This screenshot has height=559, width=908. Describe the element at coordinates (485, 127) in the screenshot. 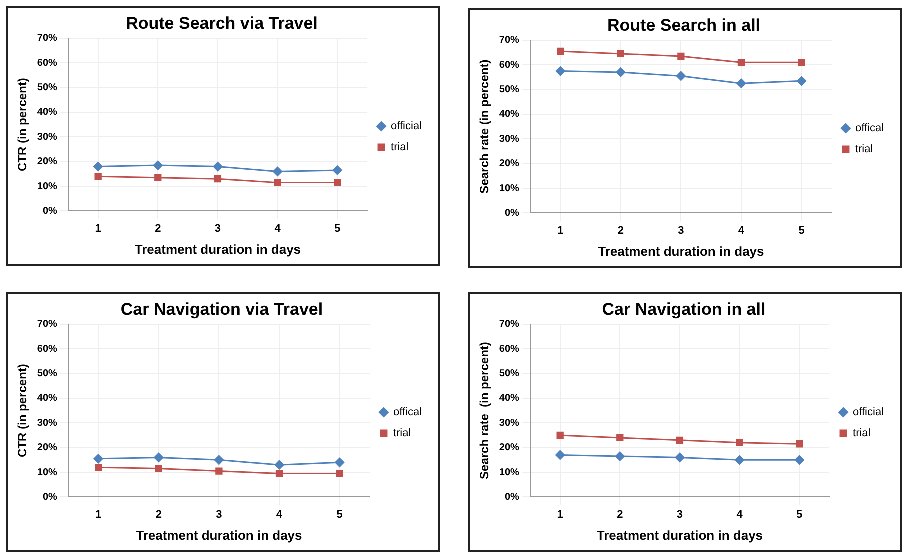

I see `y-axis-title: Search rate (in percent)` at that location.